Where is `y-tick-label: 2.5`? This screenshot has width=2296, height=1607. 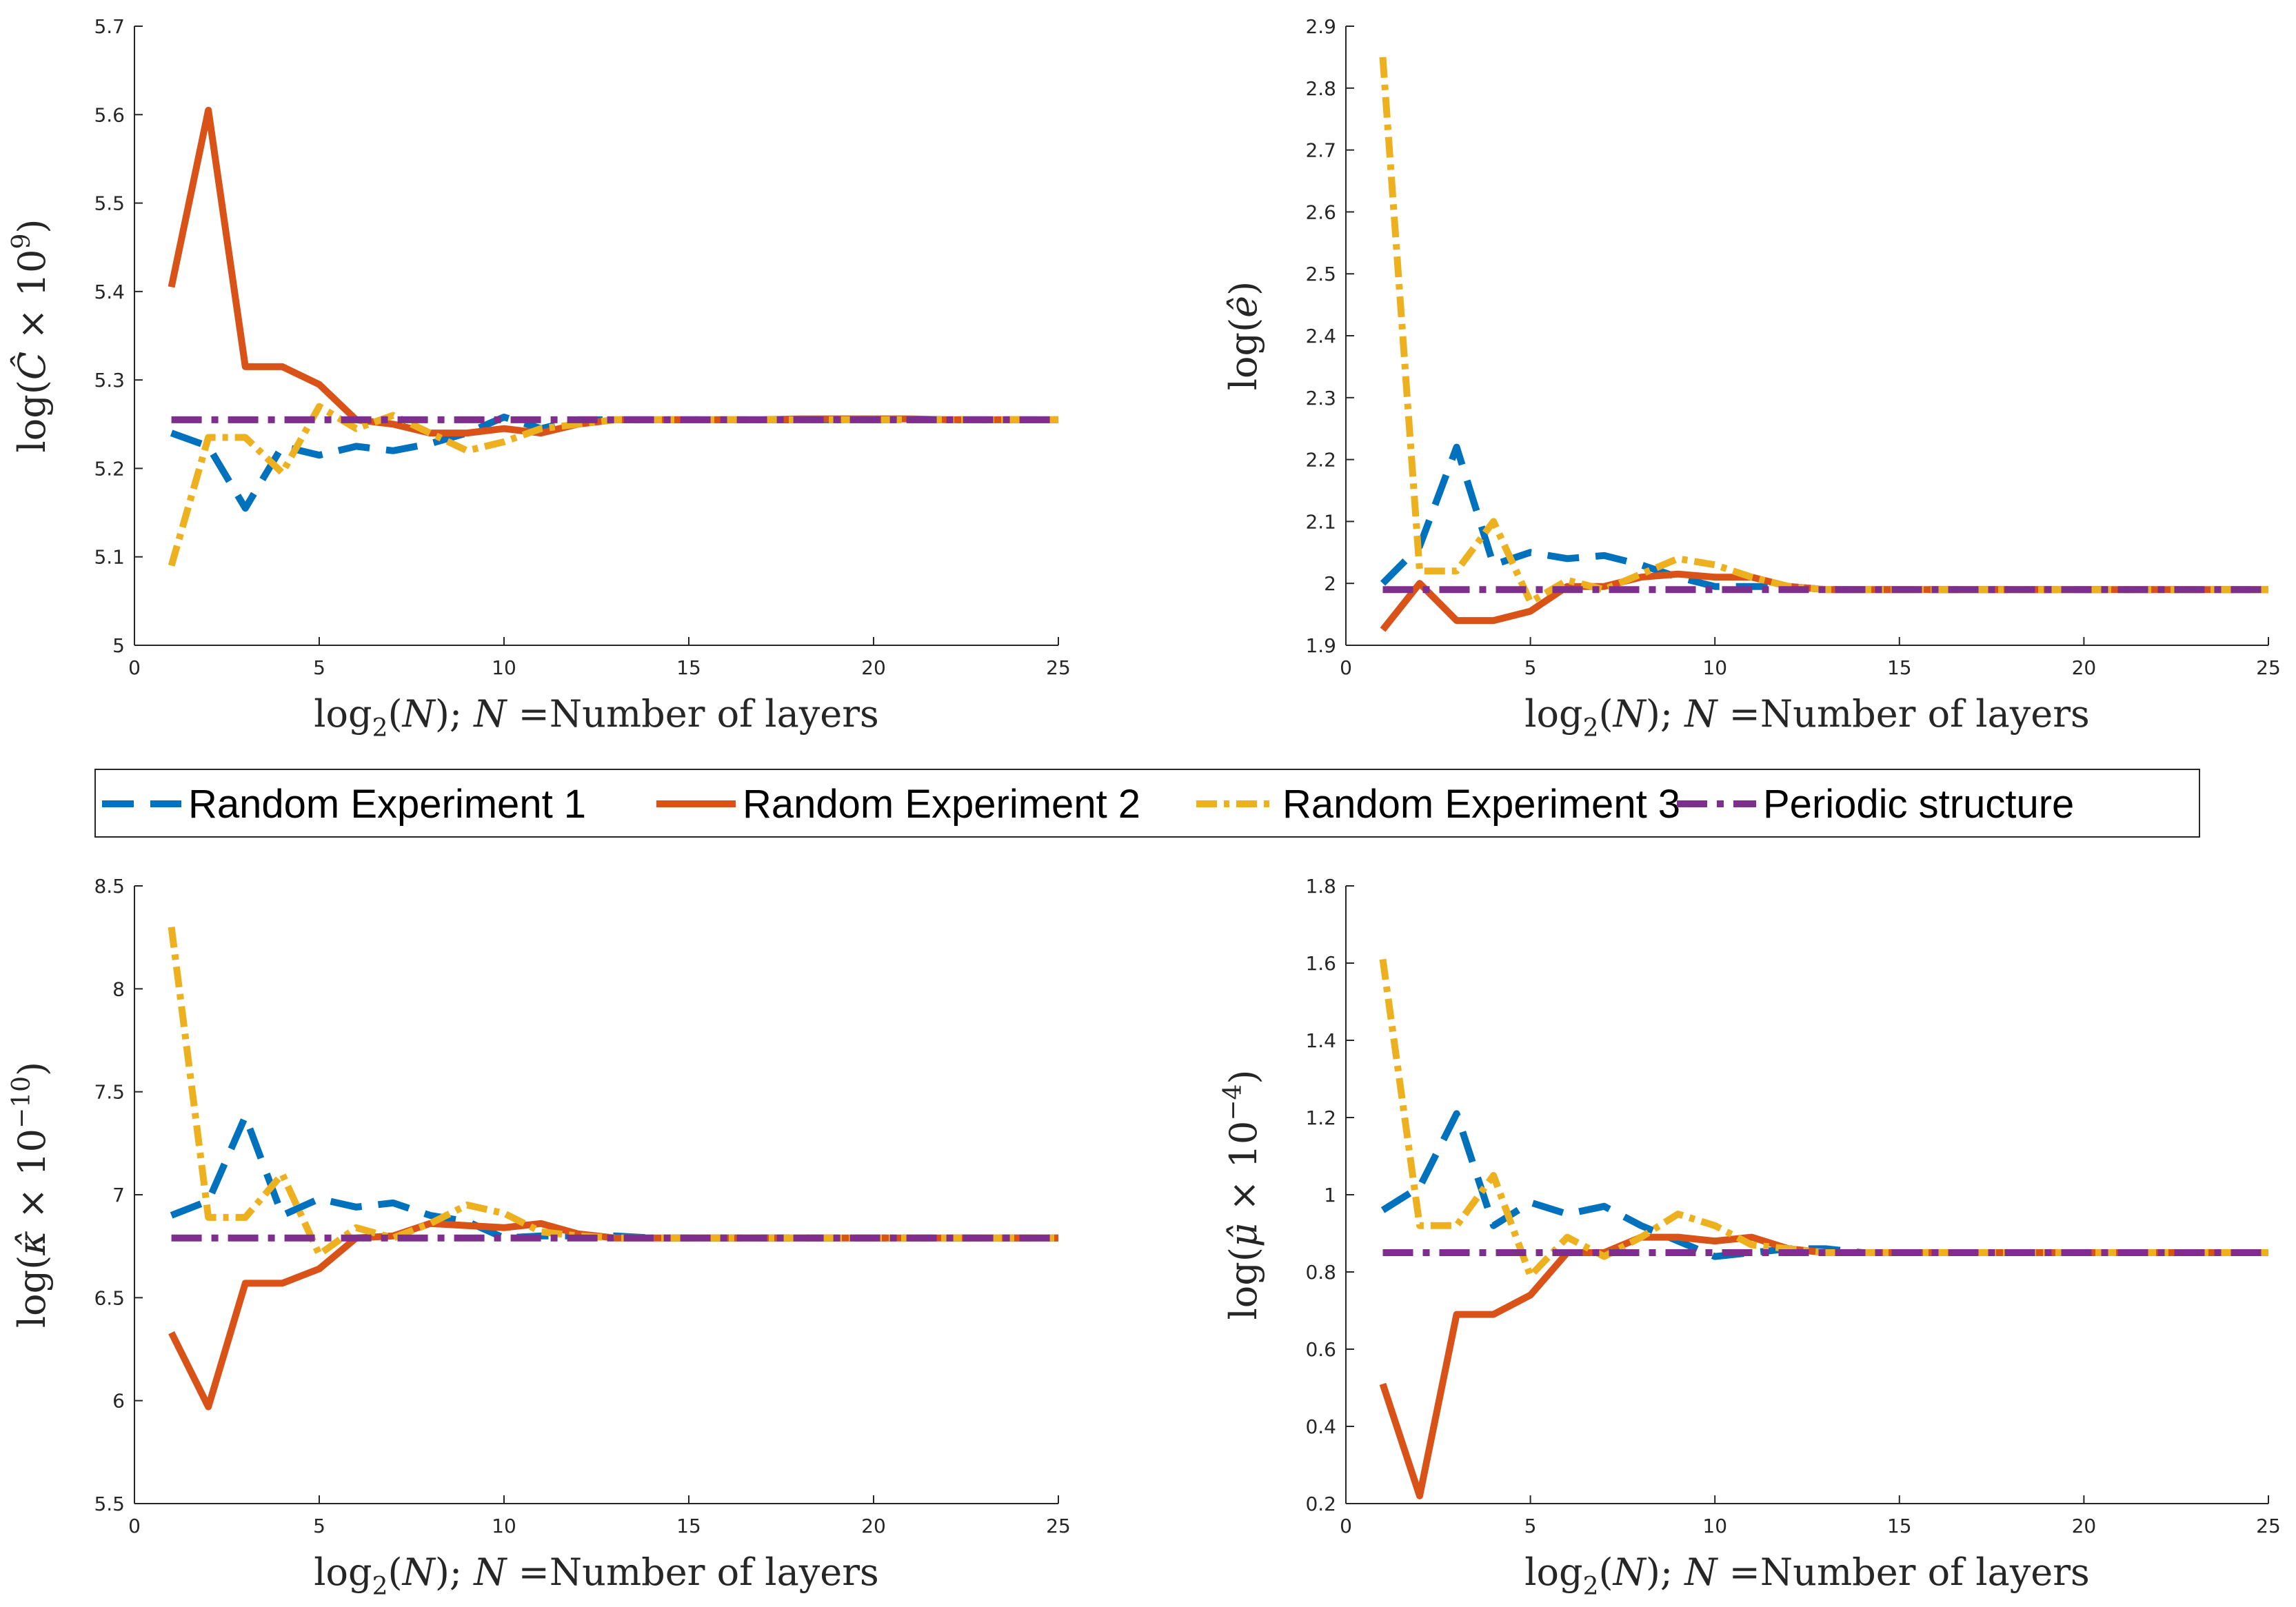 y-tick-label: 2.5 is located at coordinates (1320, 274).